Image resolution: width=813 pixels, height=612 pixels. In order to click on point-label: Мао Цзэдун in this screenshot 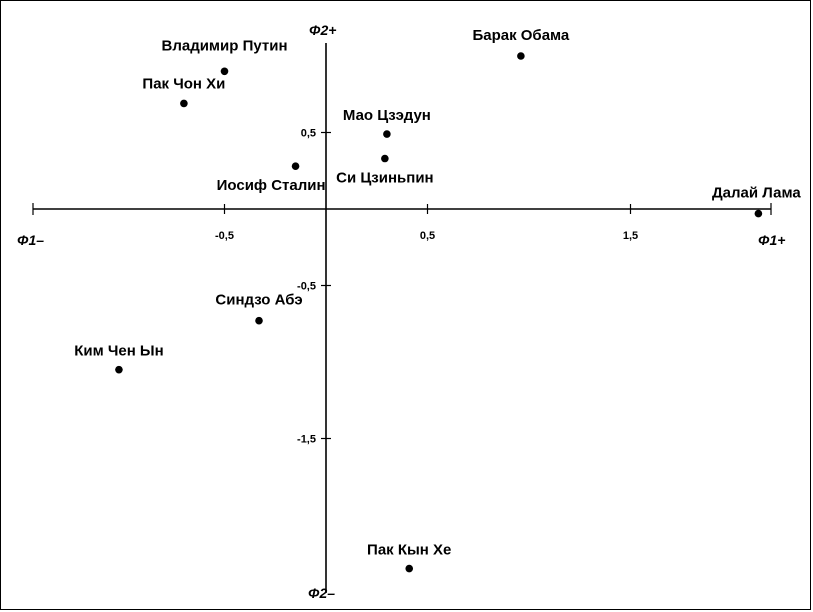, I will do `click(387, 115)`.